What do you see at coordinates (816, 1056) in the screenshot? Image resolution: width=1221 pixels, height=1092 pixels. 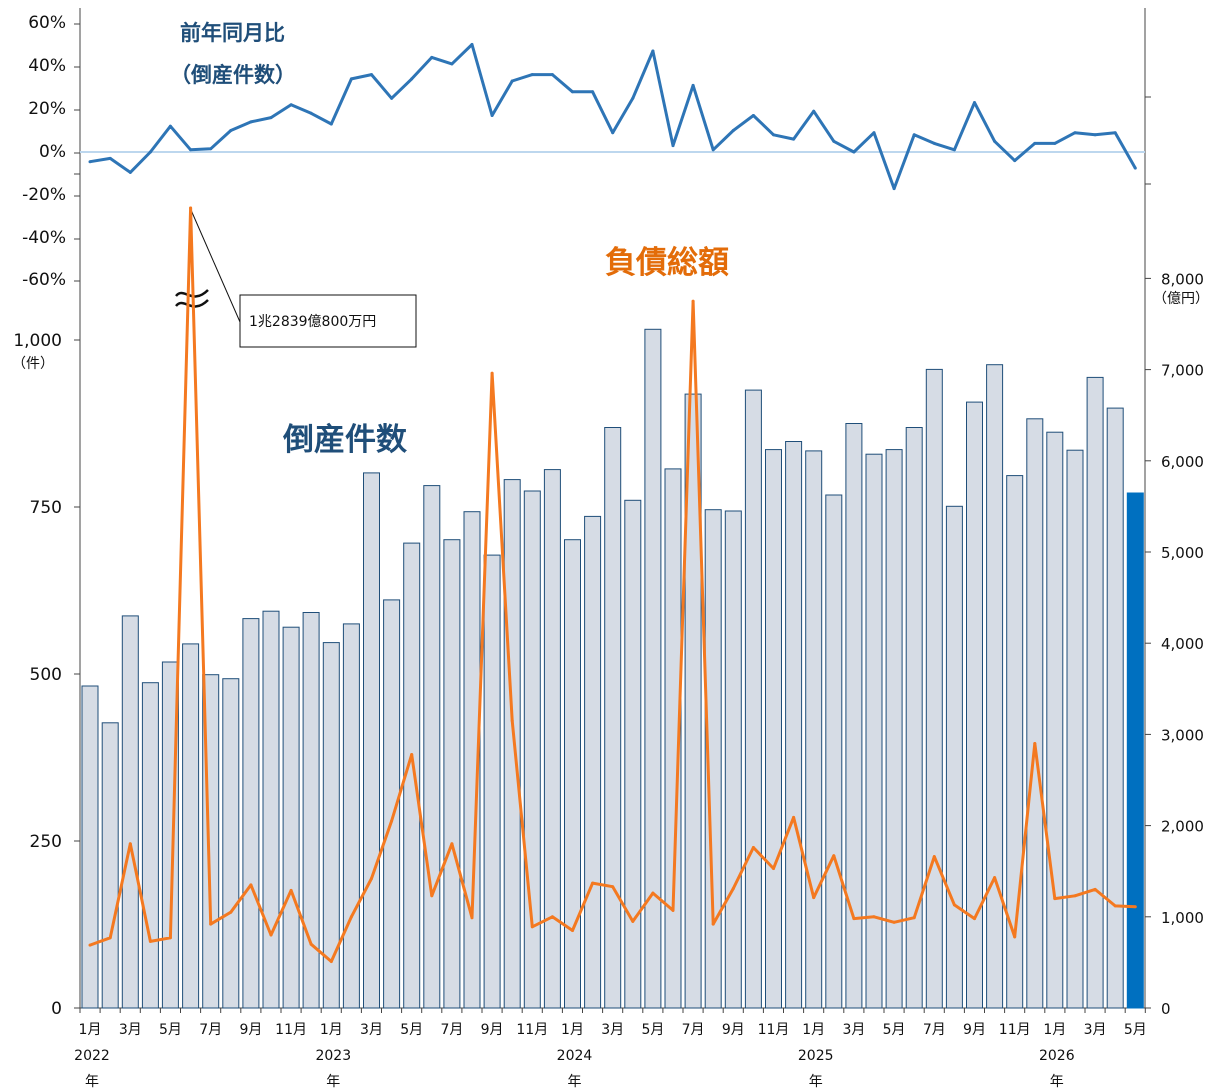 I see `year-label: 2025` at bounding box center [816, 1056].